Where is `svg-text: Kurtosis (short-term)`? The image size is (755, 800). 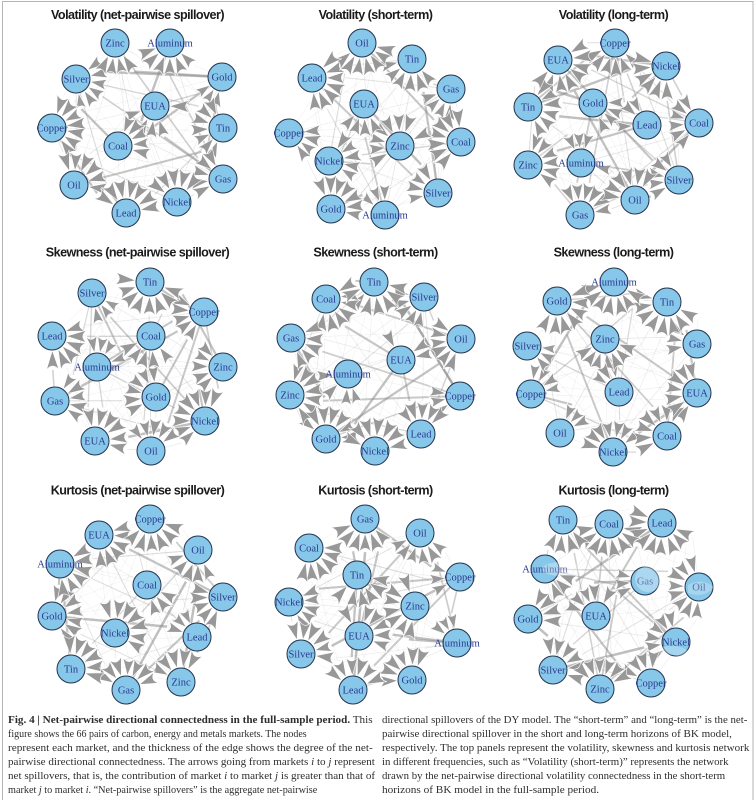 svg-text: Kurtosis (short-term) is located at coordinates (375, 491).